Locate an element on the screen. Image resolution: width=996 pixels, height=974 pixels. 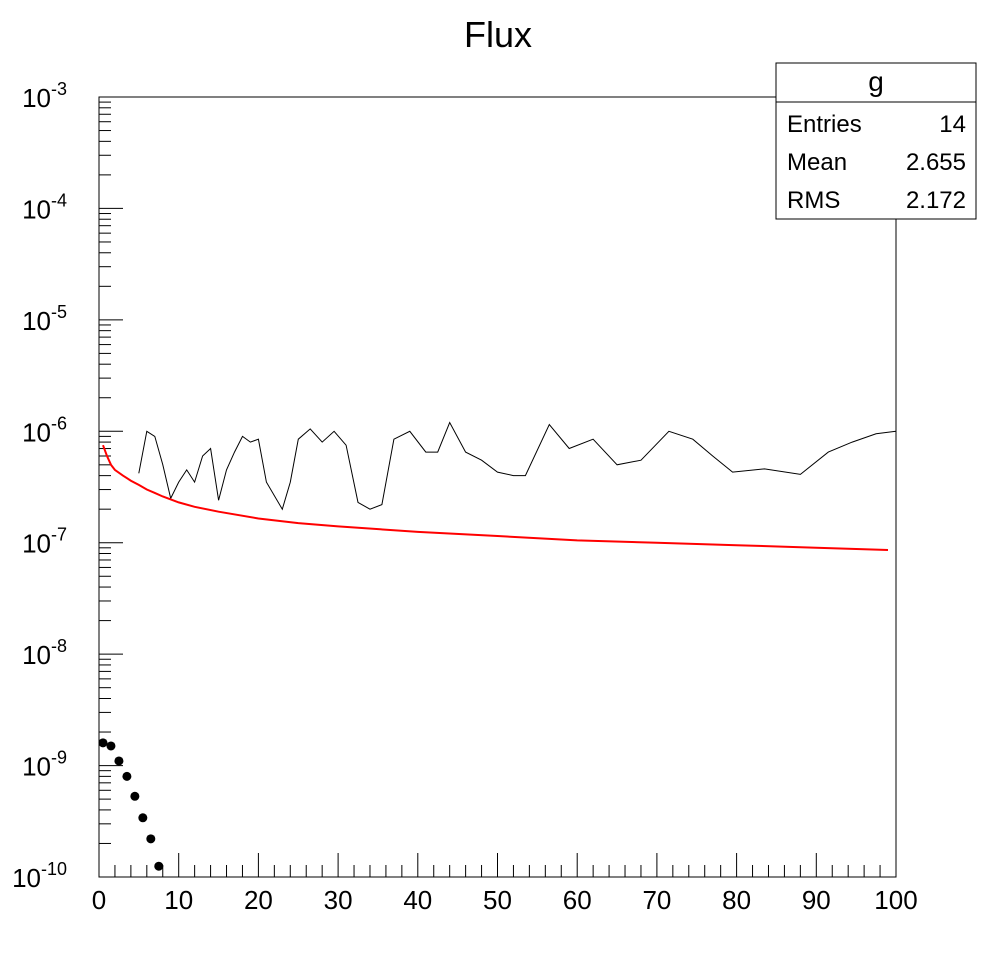
y-tick-exponent: -5 is located at coordinates (59, 312).